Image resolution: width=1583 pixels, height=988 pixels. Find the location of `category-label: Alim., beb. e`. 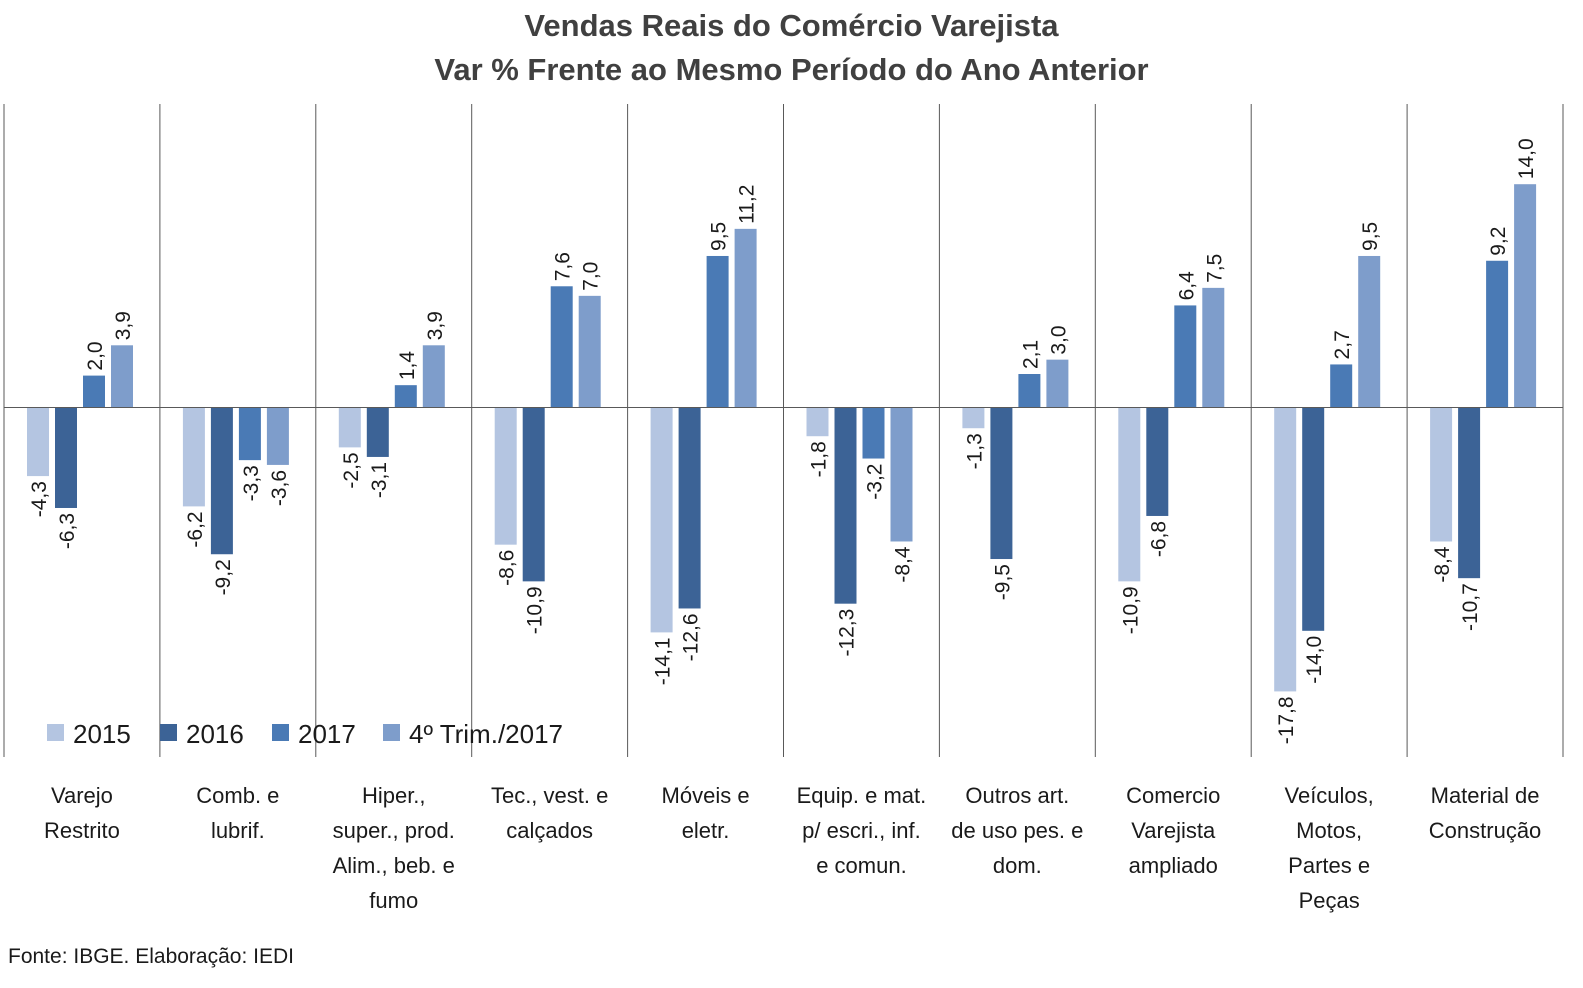

category-label: Alim., beb. e is located at coordinates (394, 865).